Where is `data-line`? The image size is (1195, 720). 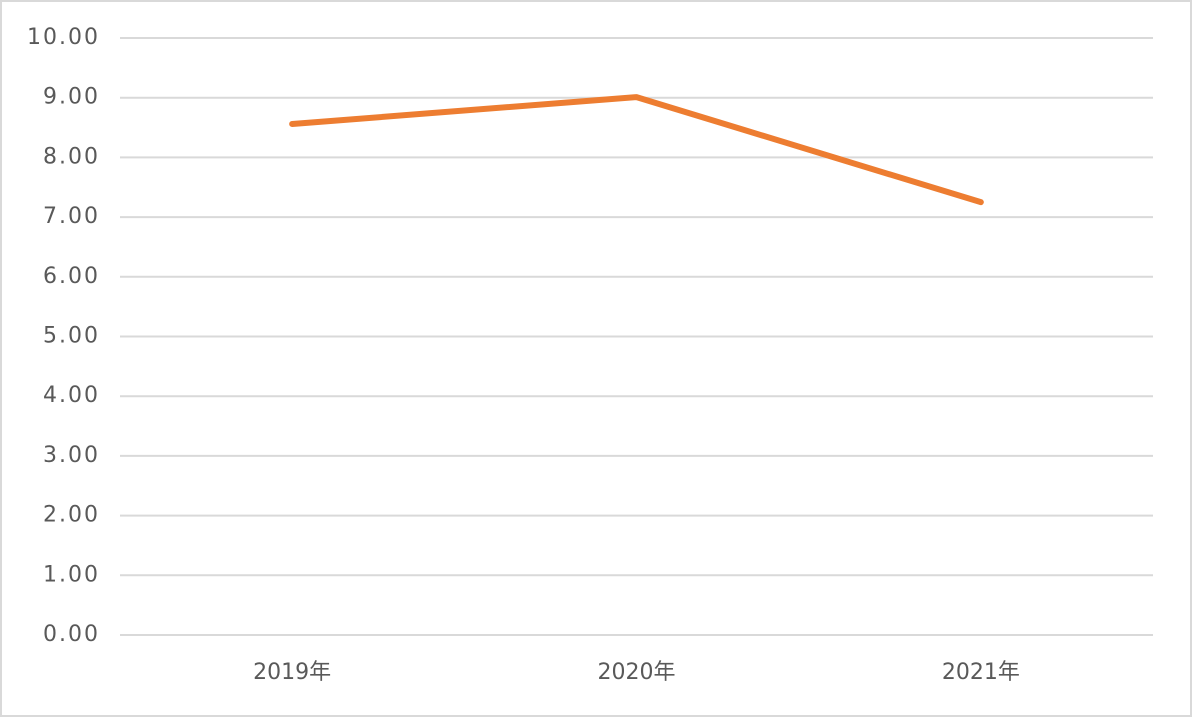 data-line is located at coordinates (636, 150).